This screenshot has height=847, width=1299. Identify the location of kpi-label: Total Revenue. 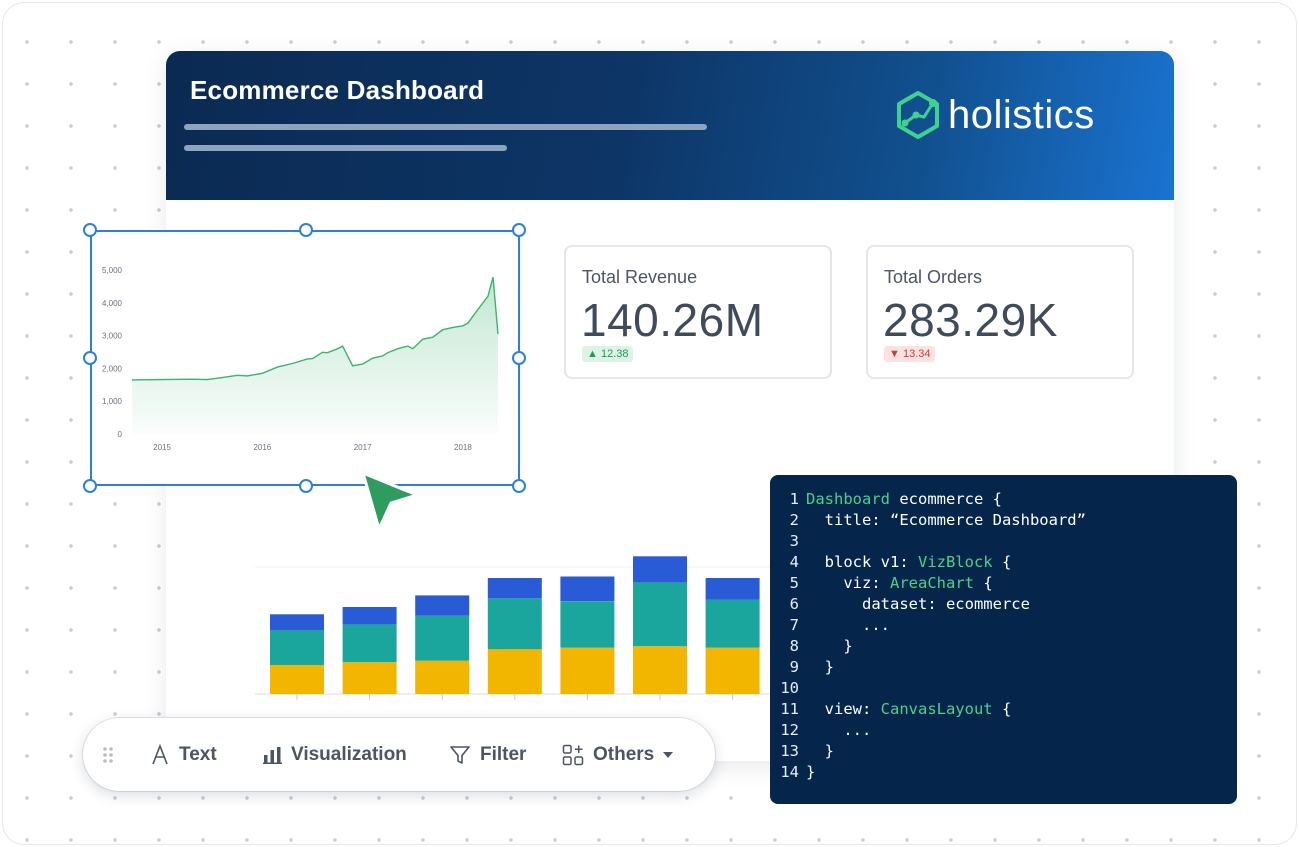
(640, 277).